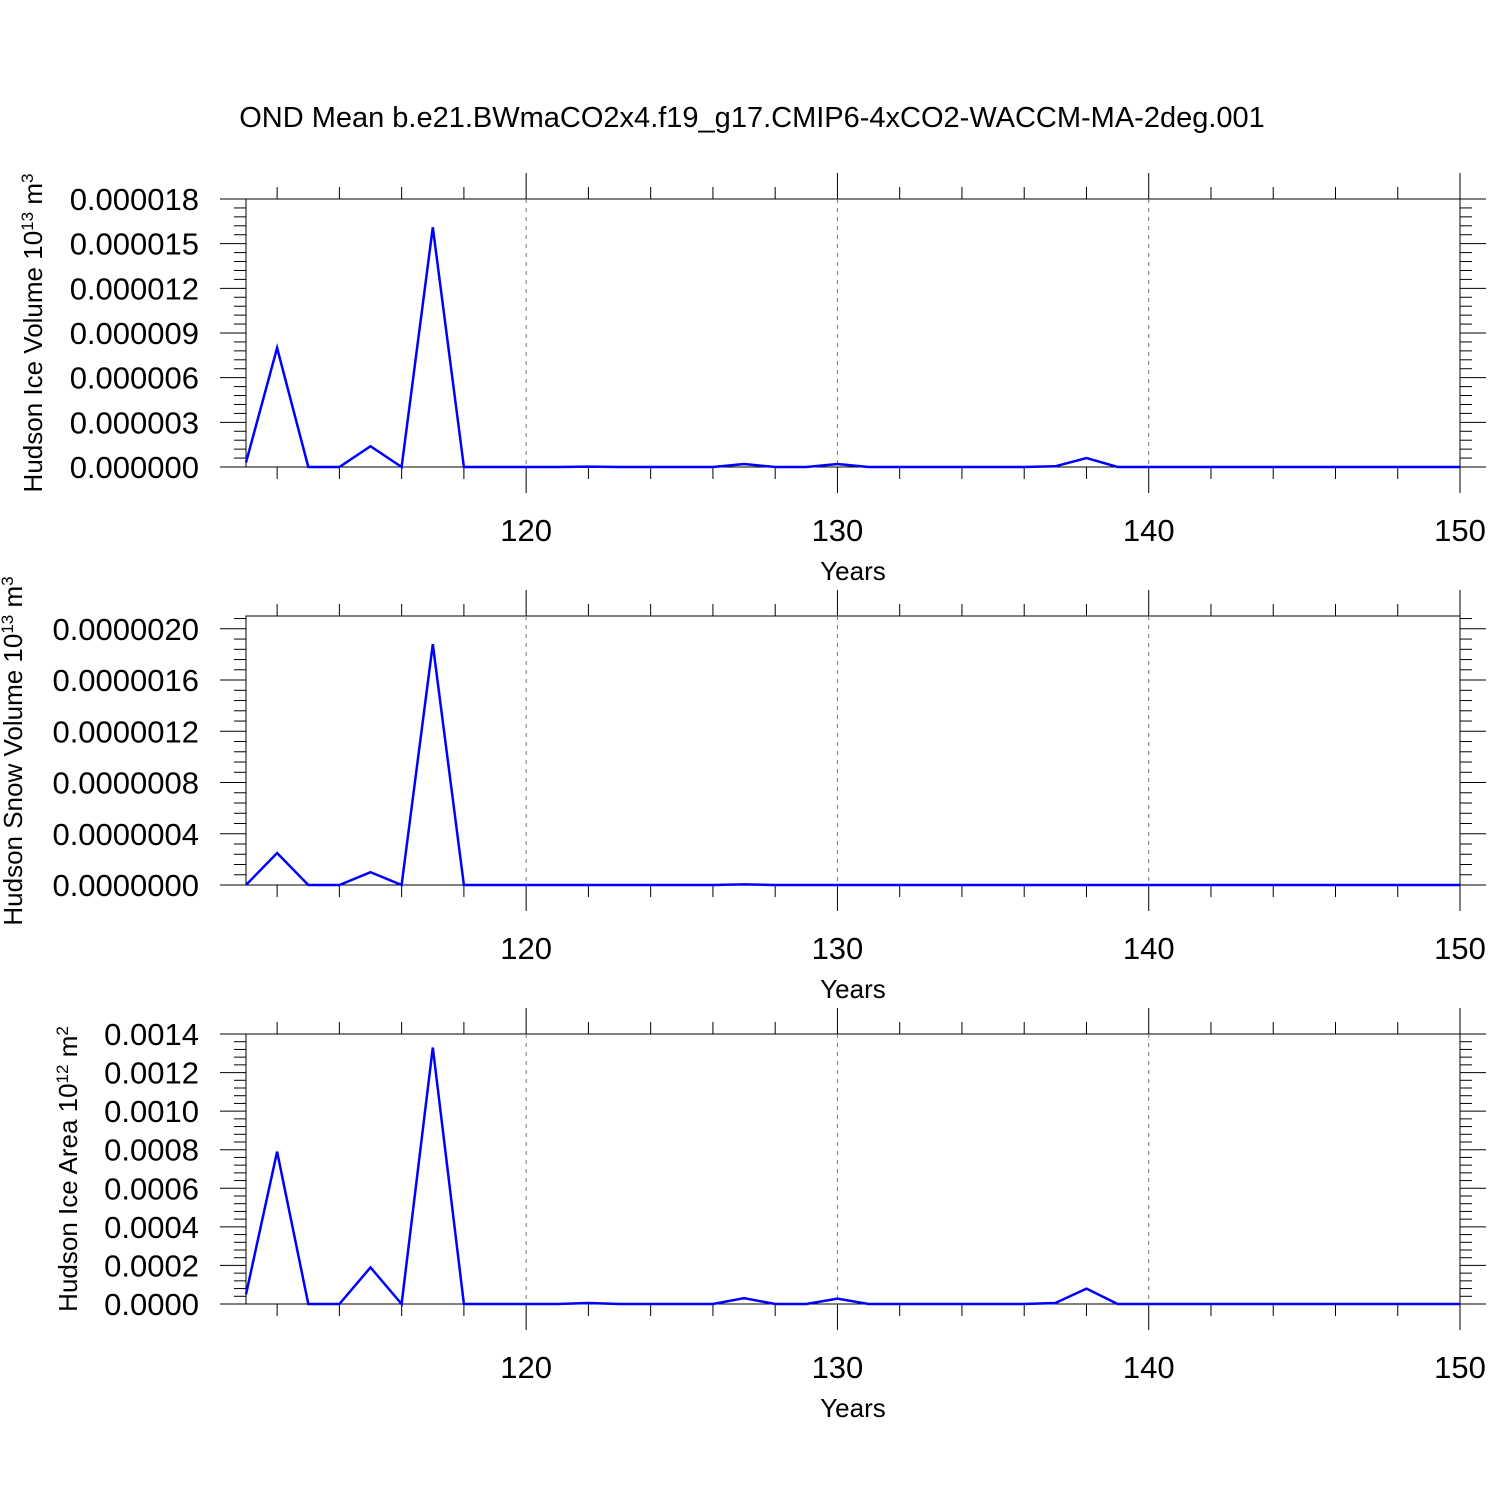 Image resolution: width=1500 pixels, height=1500 pixels. Describe the element at coordinates (134, 467) in the screenshot. I see `y-tick-label: 0.000000` at that location.